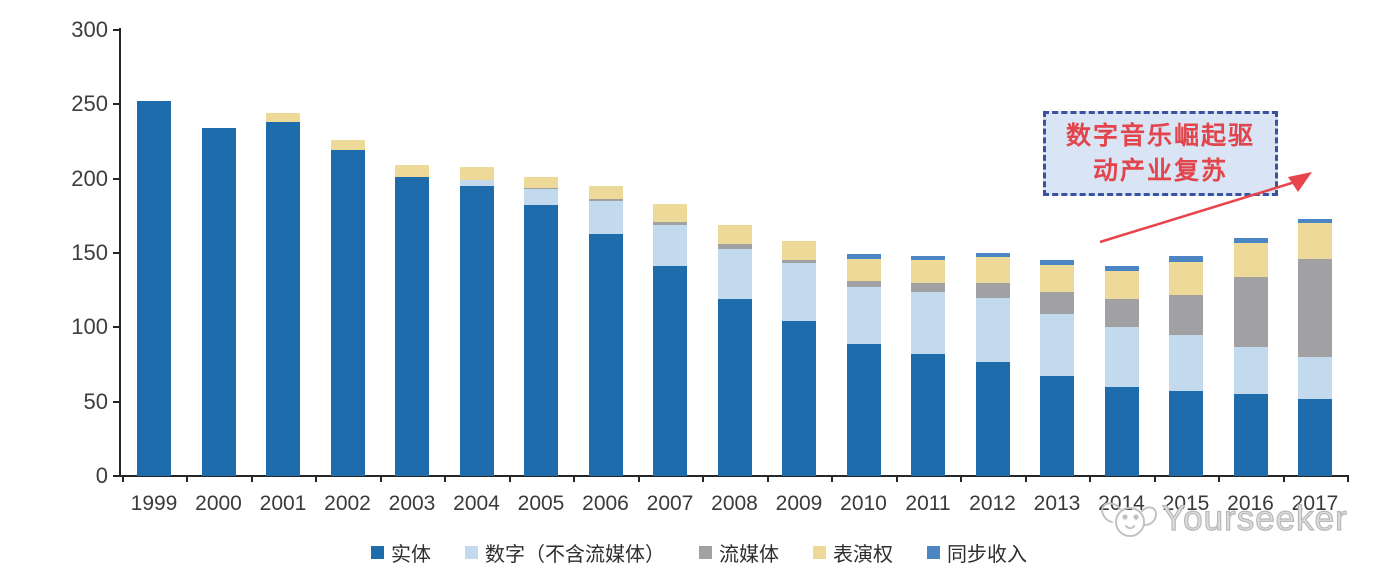 This screenshot has height=582, width=1398. Describe the element at coordinates (89, 104) in the screenshot. I see `y-axis-label: 250` at that location.